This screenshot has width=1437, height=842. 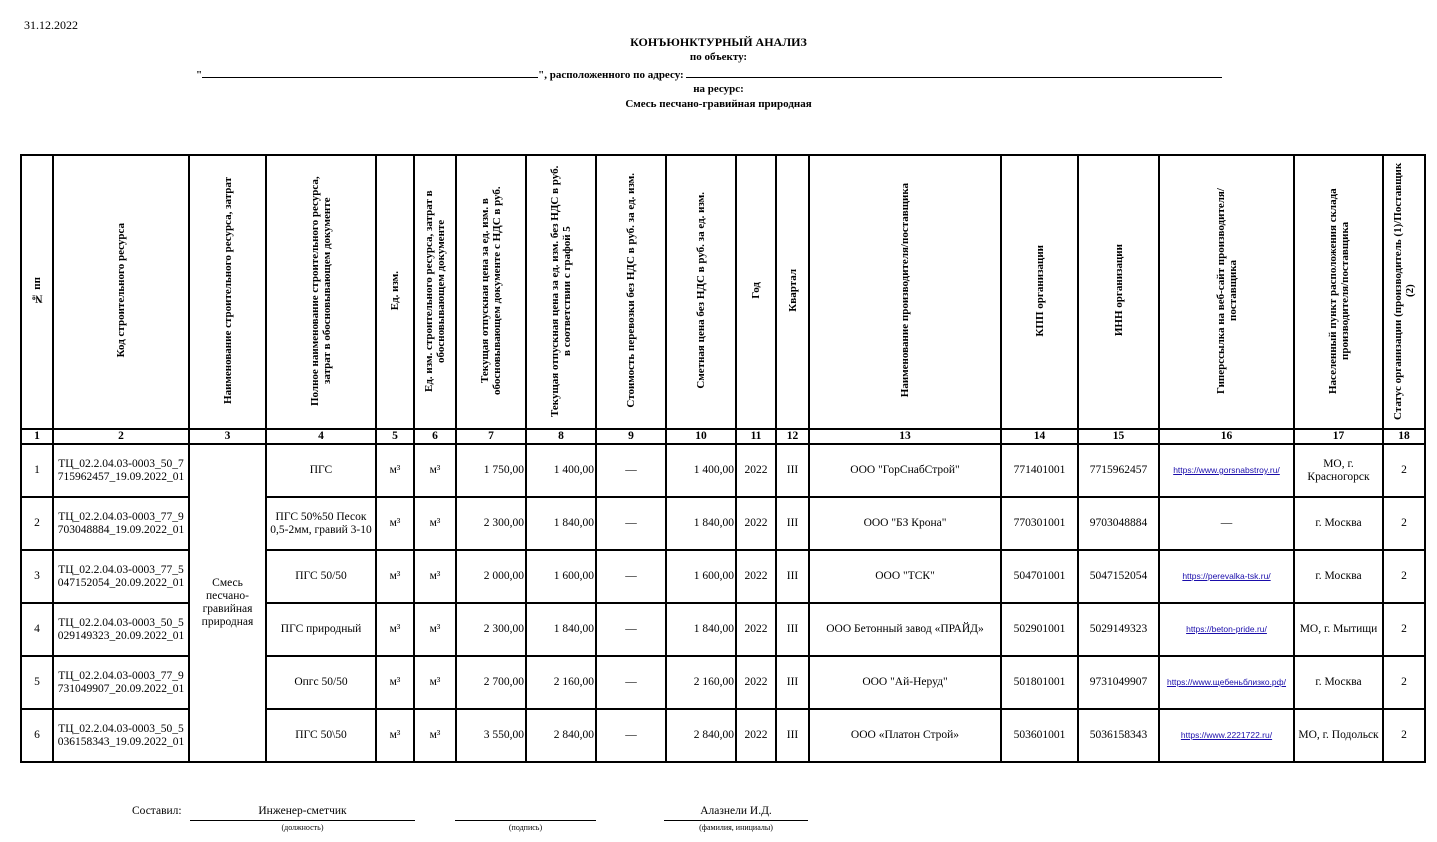 I want to click on column-number: 10, so click(x=701, y=436).